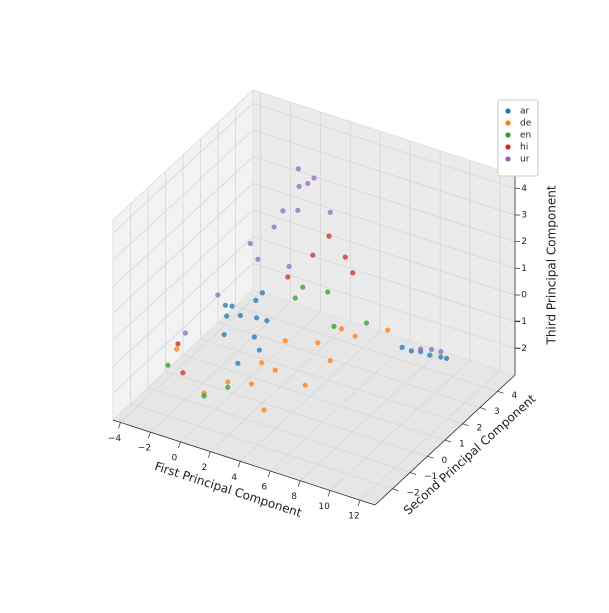 This screenshot has height=613, width=609. What do you see at coordinates (515, 396) in the screenshot?
I see `y-tick-label: 4` at bounding box center [515, 396].